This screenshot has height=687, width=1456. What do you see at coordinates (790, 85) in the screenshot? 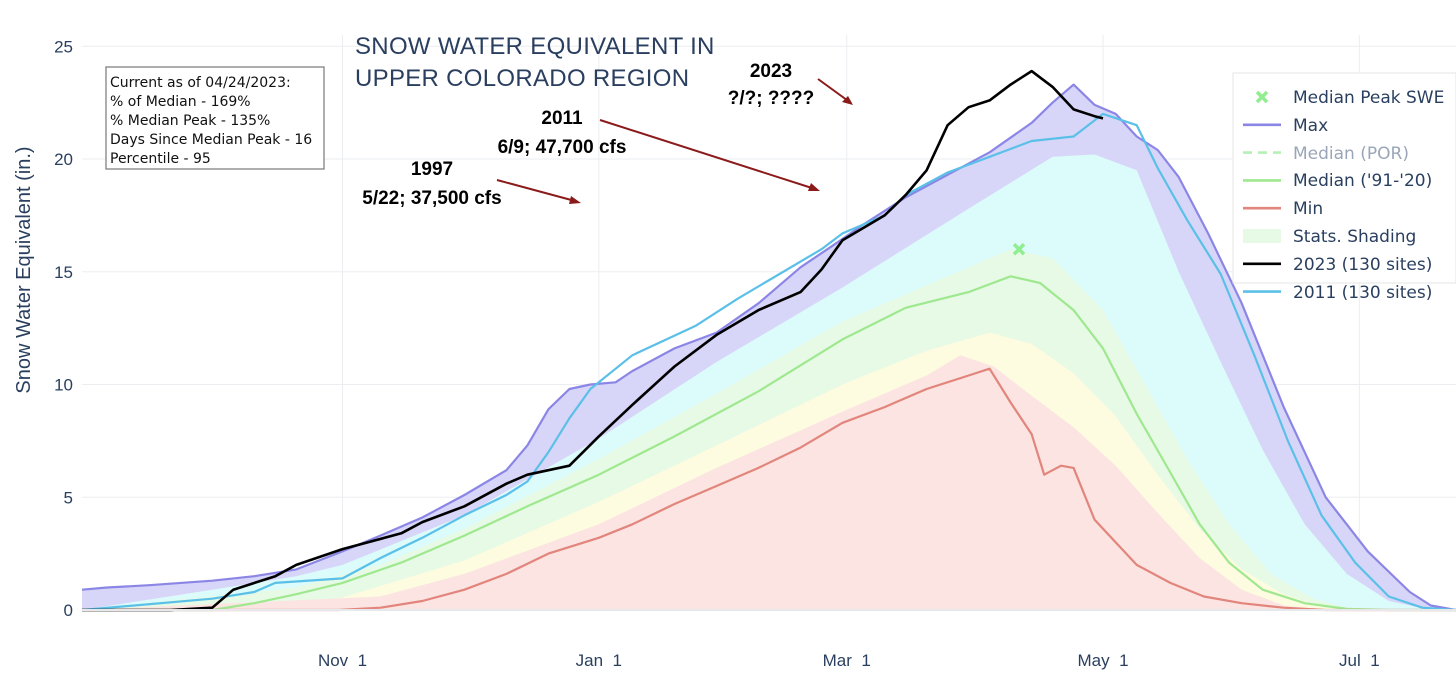
I see `annotation-2023: 2023 ?/?; ????` at bounding box center [790, 85].